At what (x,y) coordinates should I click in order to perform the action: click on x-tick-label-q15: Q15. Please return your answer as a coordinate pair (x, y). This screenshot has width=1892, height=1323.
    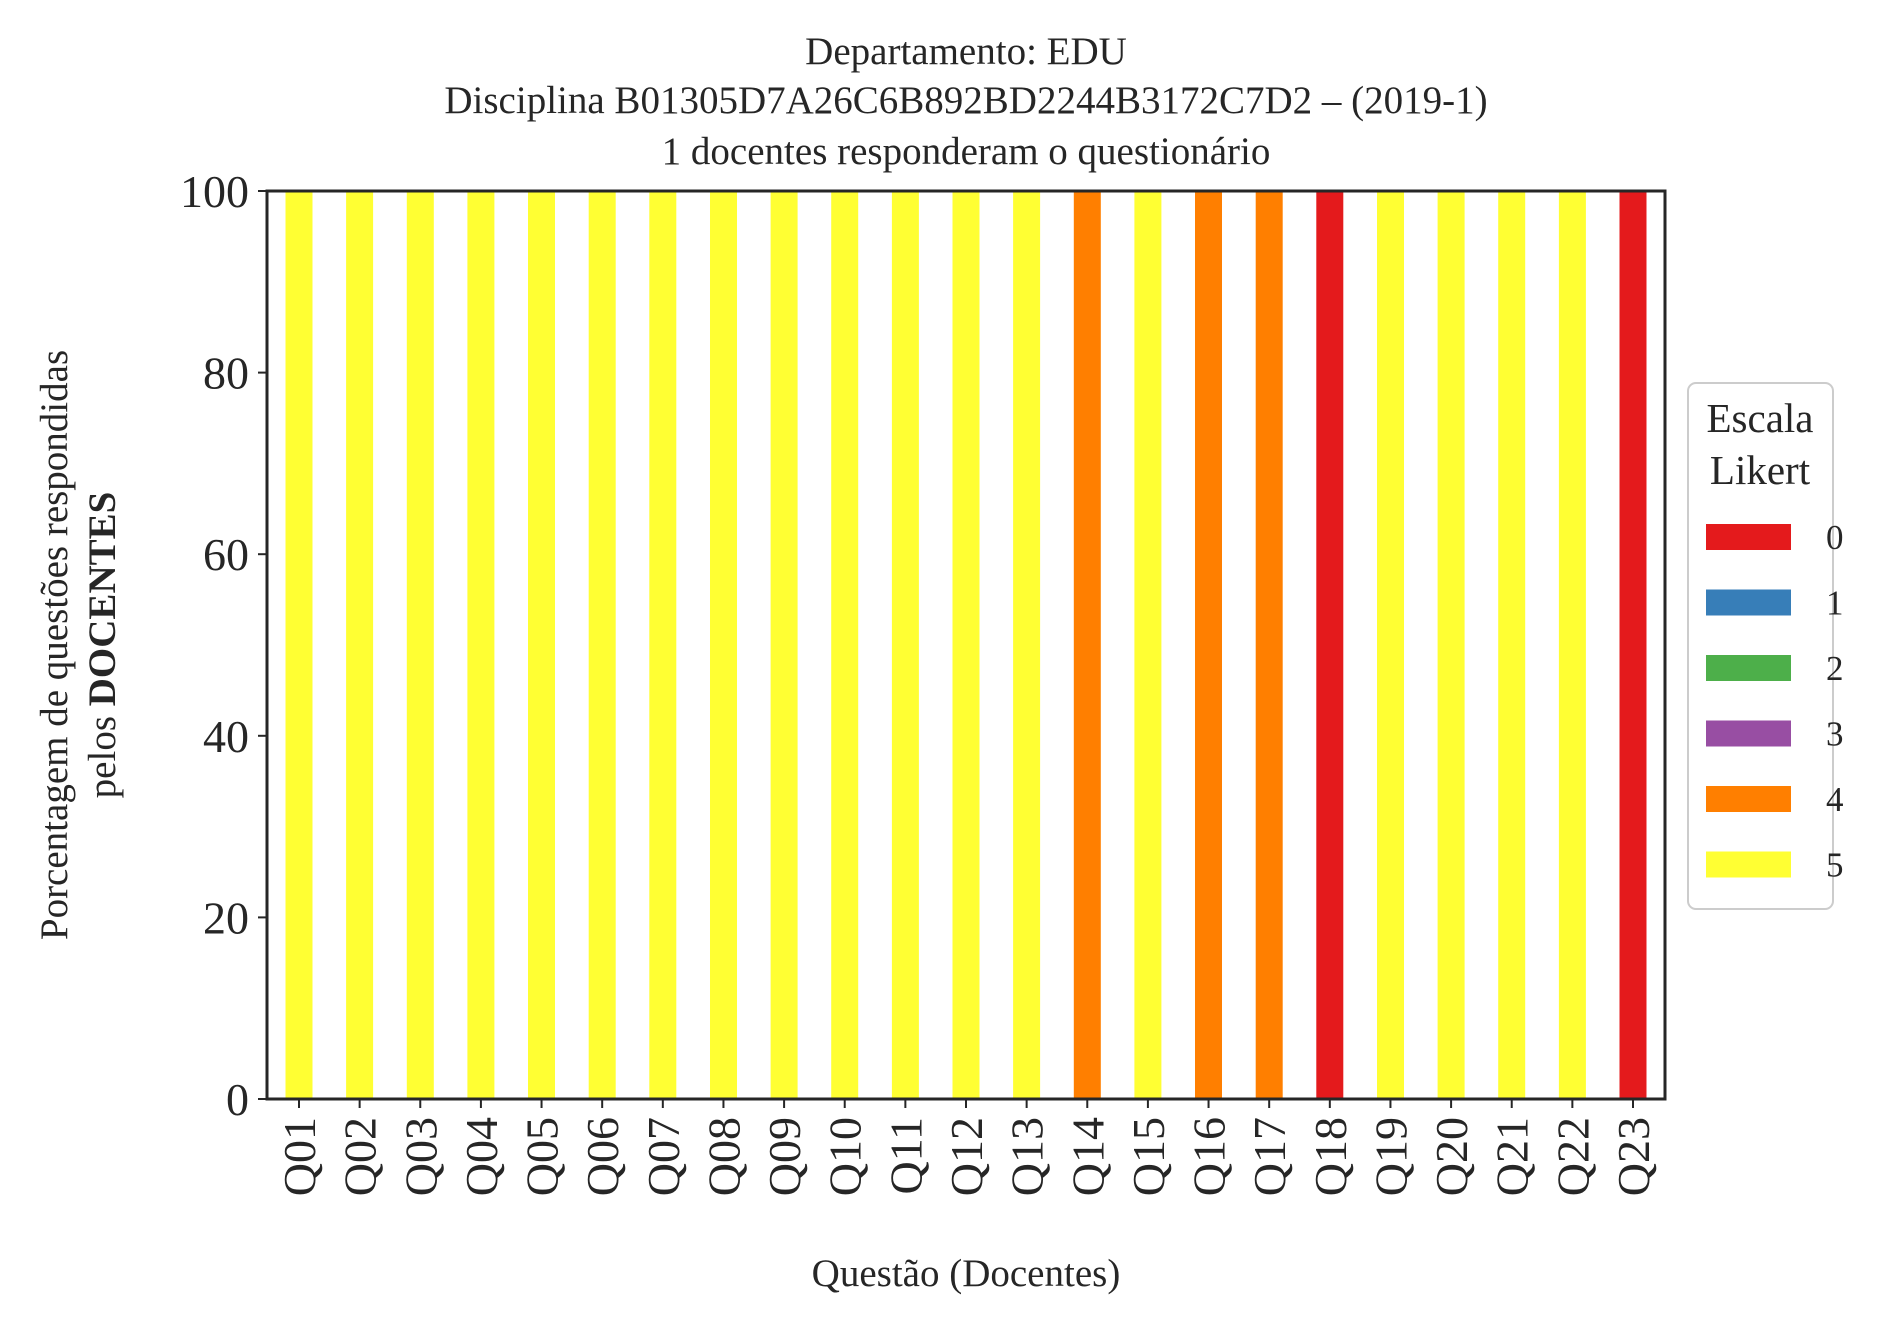
    Looking at the image, I should click on (1148, 1156).